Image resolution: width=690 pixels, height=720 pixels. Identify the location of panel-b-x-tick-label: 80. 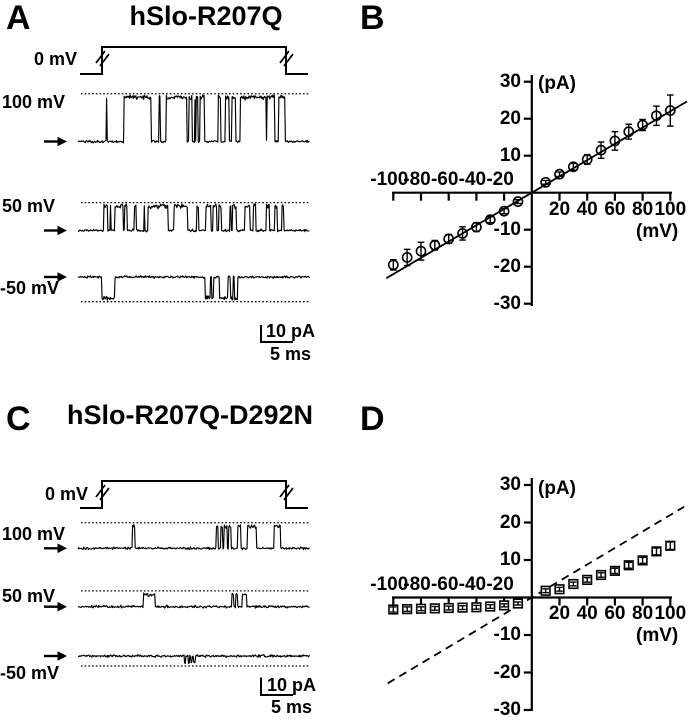
(643, 209).